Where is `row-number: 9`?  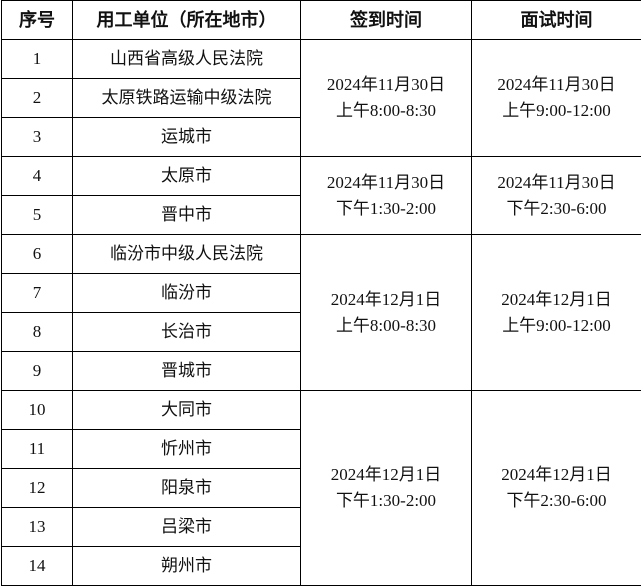 row-number: 9 is located at coordinates (37, 371).